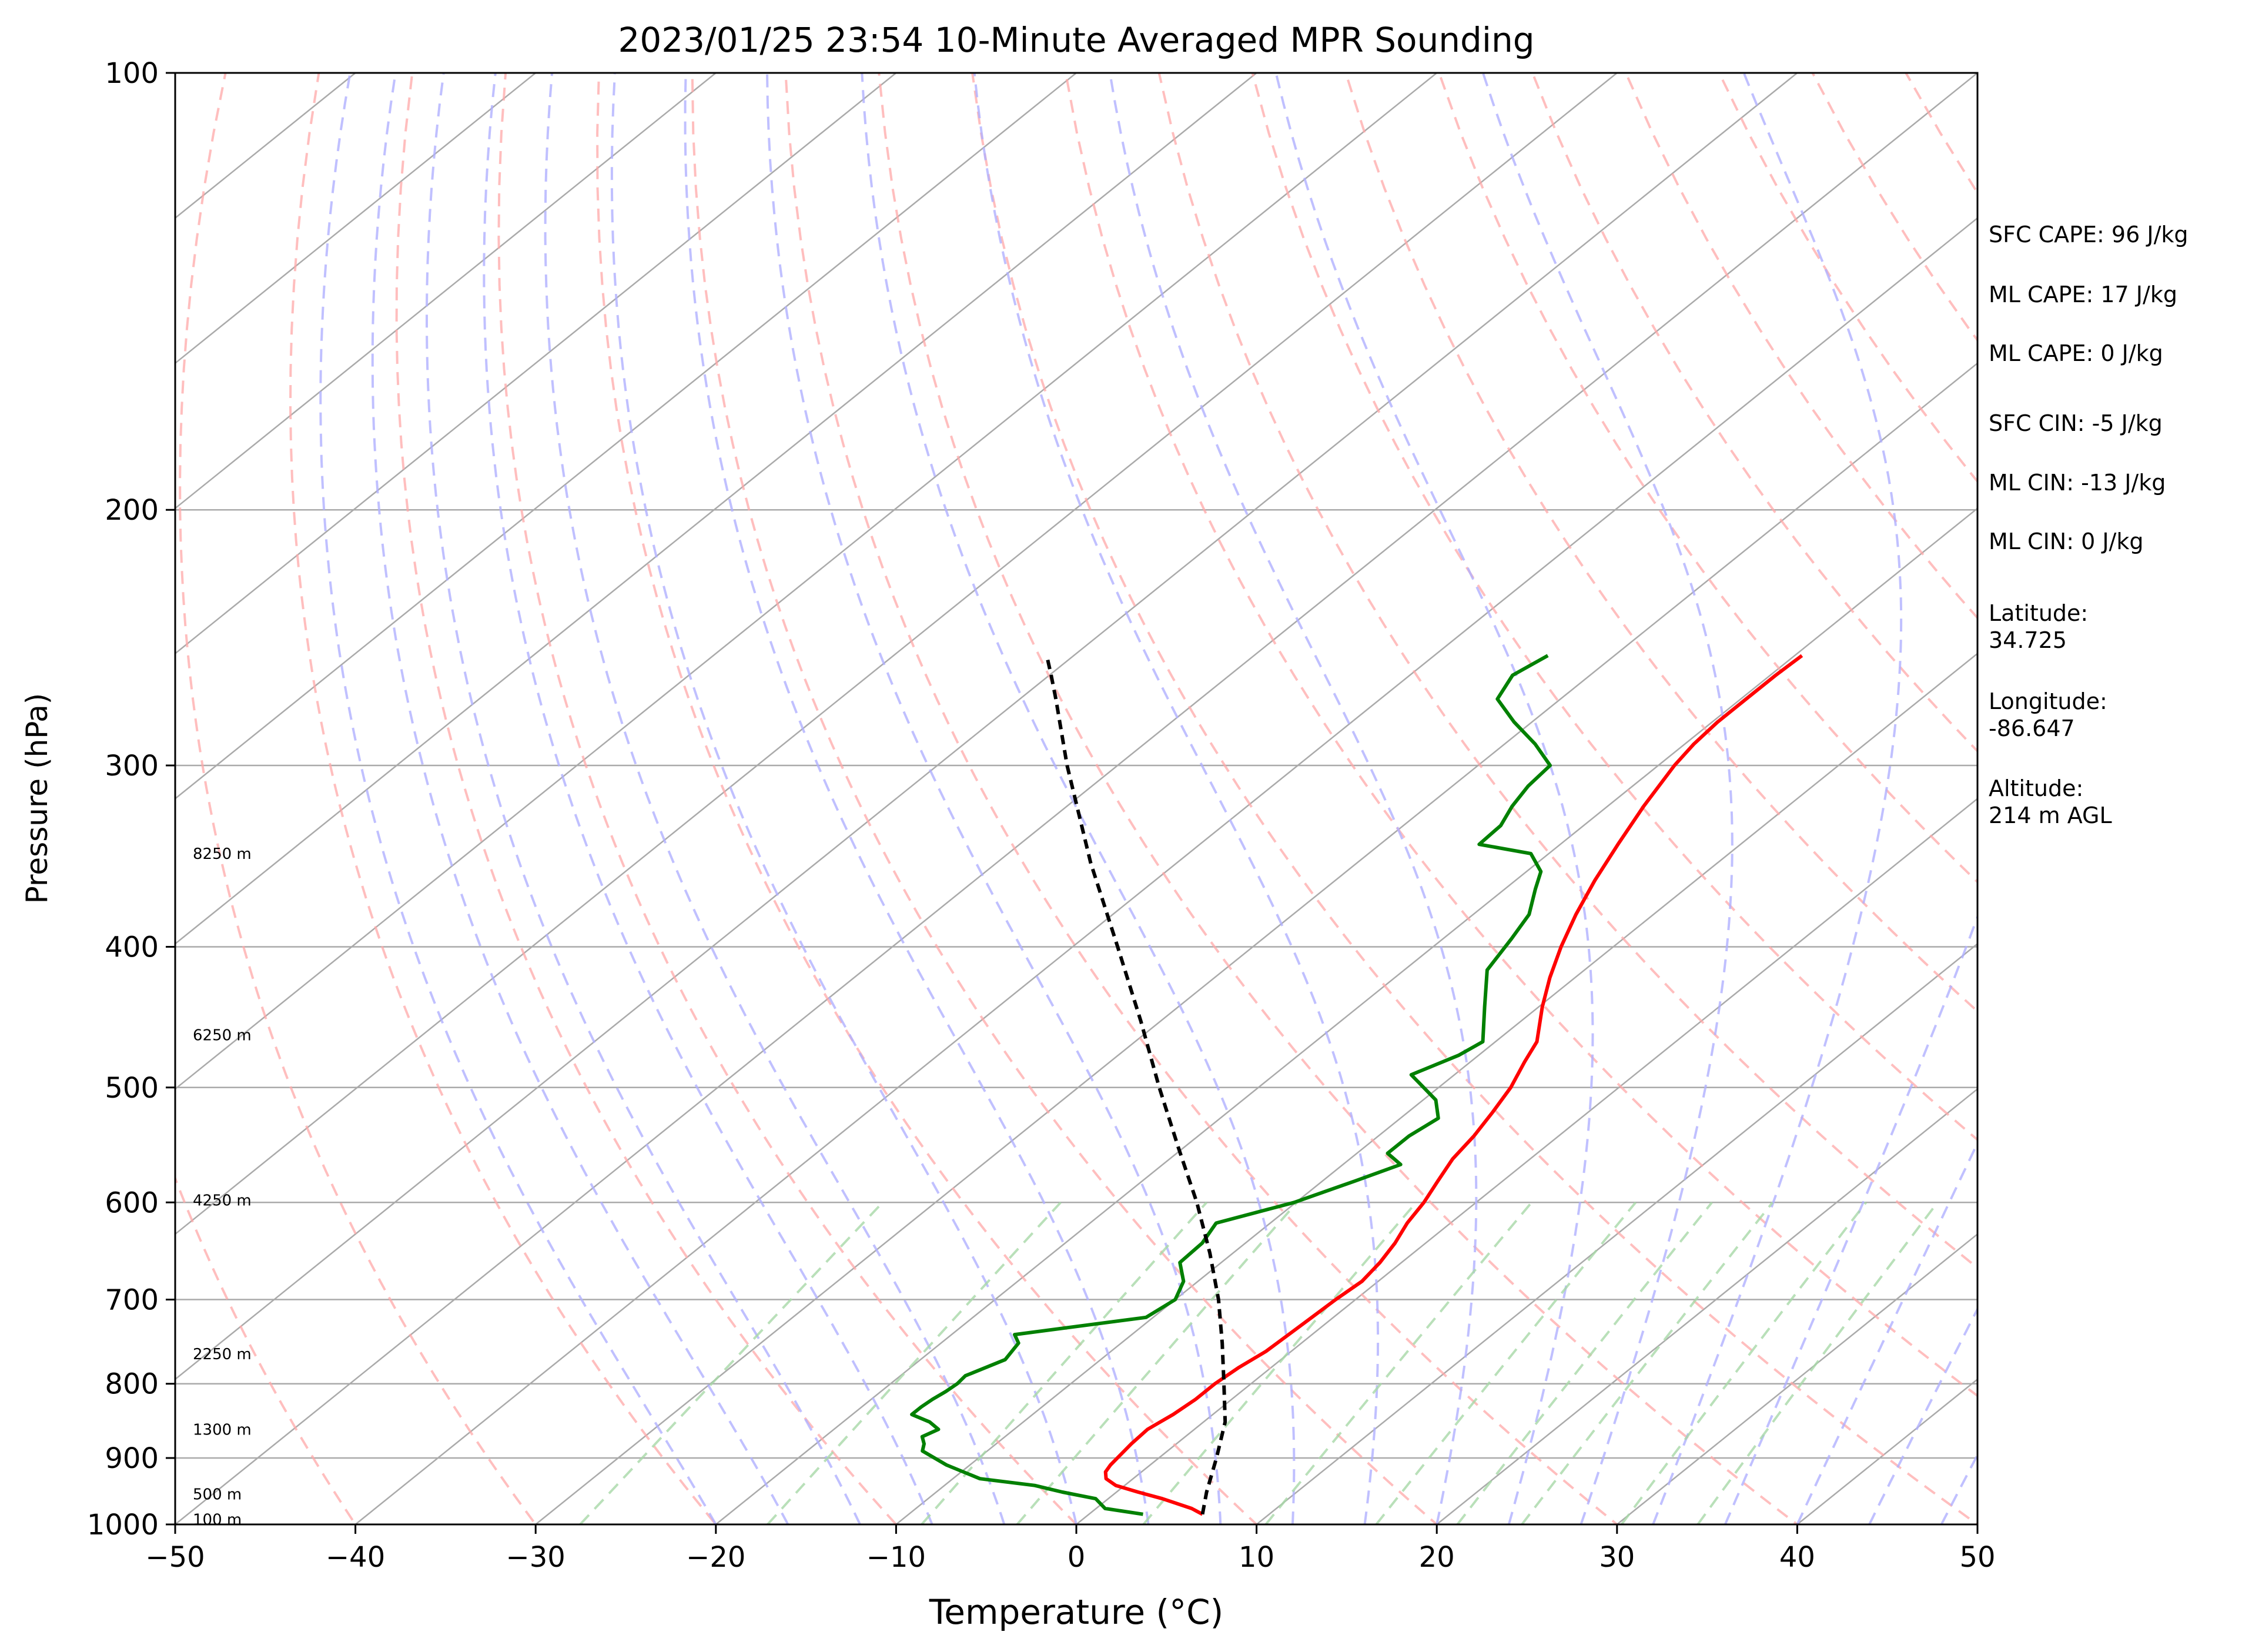  What do you see at coordinates (1076, 1612) in the screenshot?
I see `x-axis-label: Temperature (°C)` at bounding box center [1076, 1612].